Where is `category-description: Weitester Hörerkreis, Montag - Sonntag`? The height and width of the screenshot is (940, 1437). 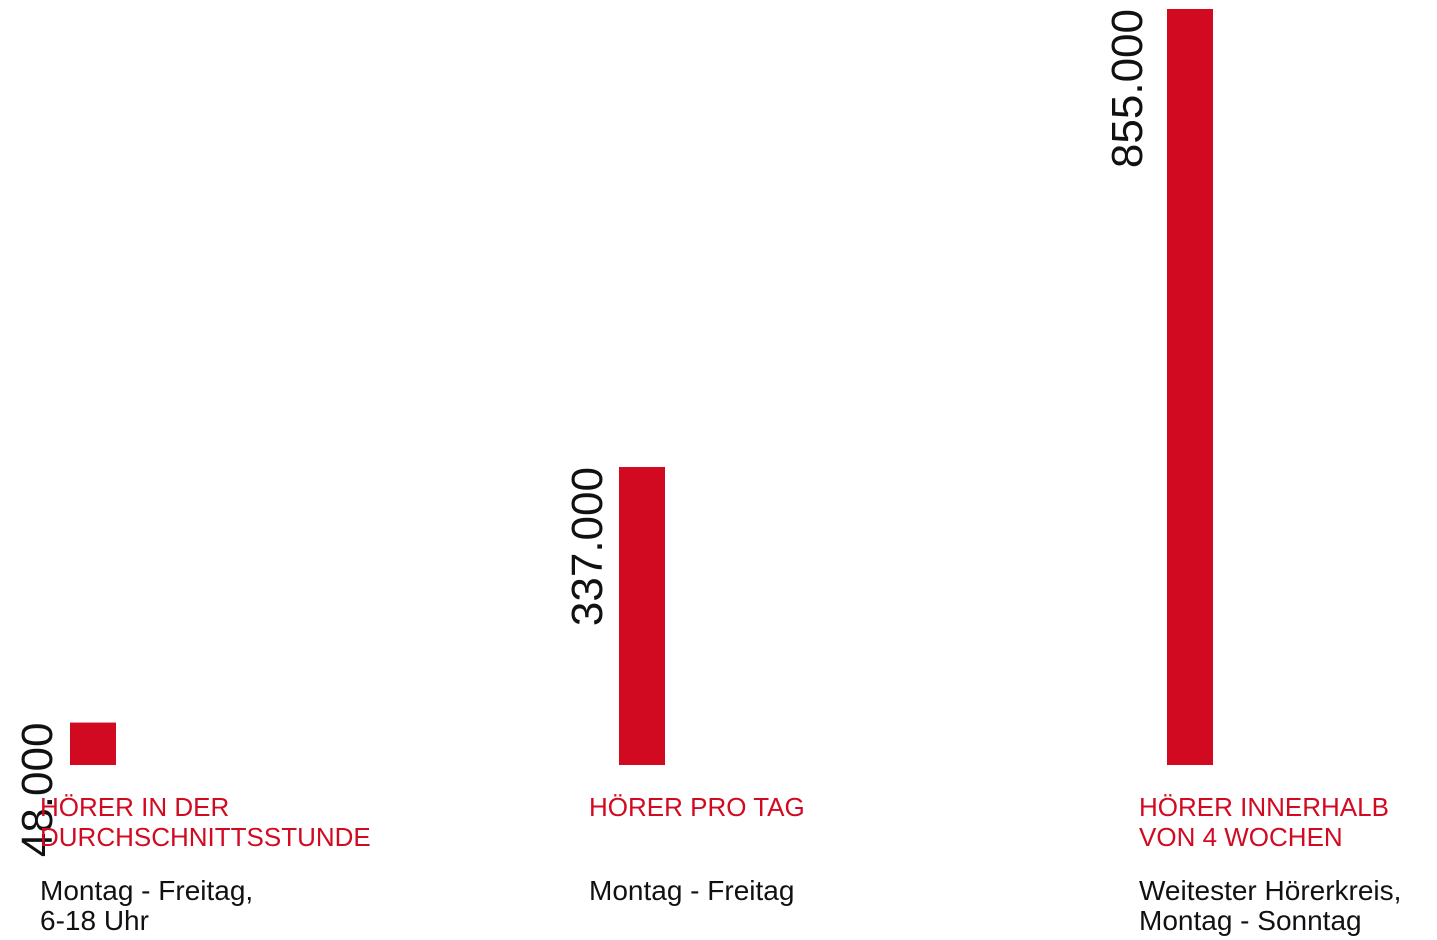
category-description: Weitester Hörerkreis, Montag - Sonntag is located at coordinates (1270, 905).